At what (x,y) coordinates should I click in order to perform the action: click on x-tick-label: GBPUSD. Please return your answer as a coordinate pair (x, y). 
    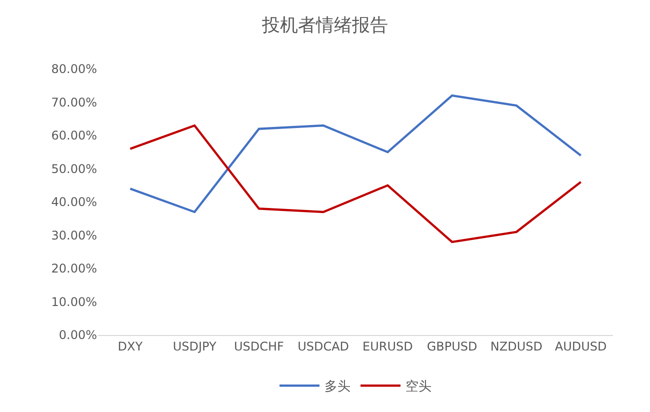
    Looking at the image, I should click on (452, 346).